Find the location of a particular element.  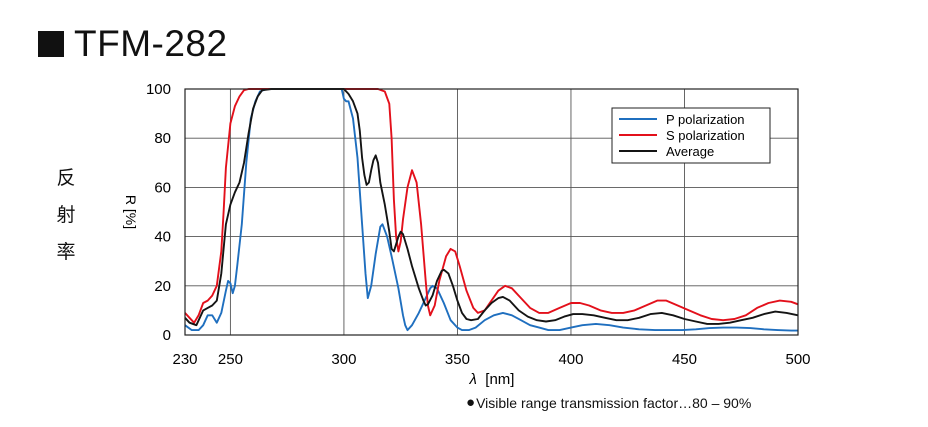

x-tick-label-500: 500 is located at coordinates (797, 359).